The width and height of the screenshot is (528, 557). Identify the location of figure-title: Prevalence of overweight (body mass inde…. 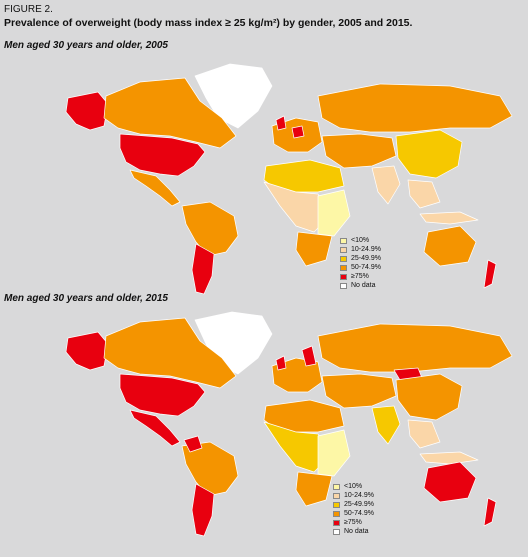
(208, 23).